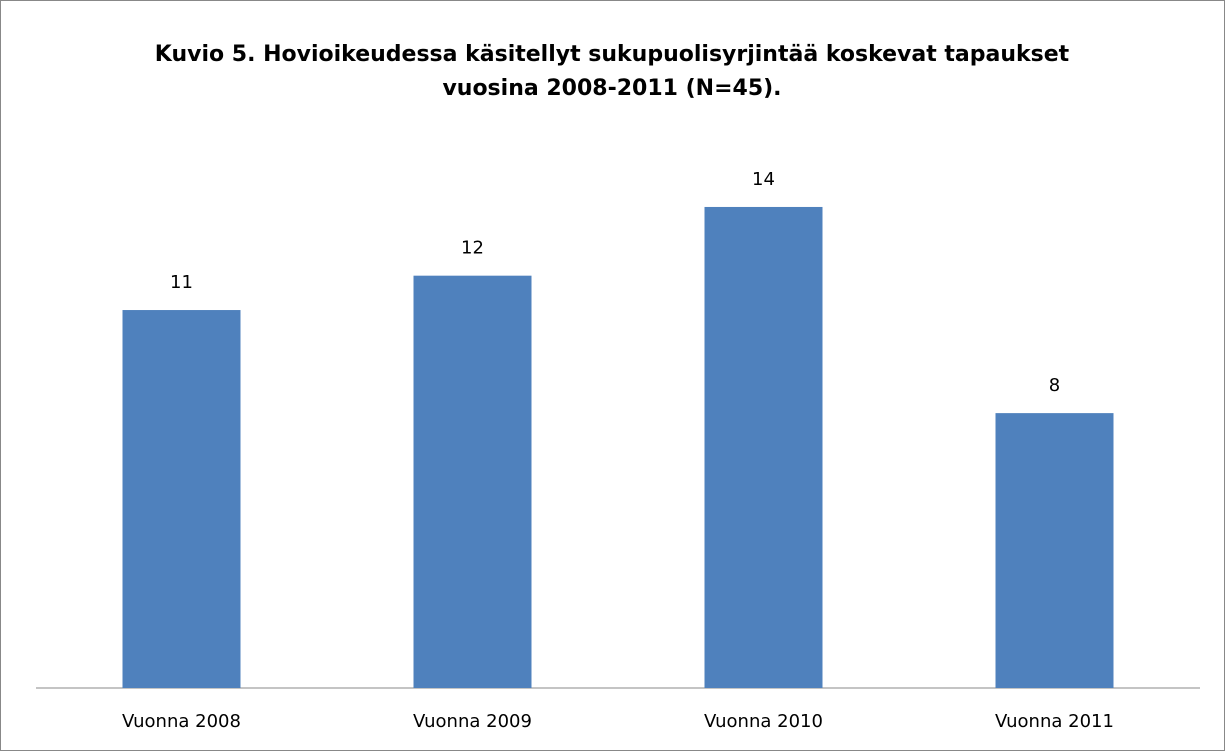 This screenshot has height=751, width=1225. I want to click on data-label: 14, so click(763, 179).